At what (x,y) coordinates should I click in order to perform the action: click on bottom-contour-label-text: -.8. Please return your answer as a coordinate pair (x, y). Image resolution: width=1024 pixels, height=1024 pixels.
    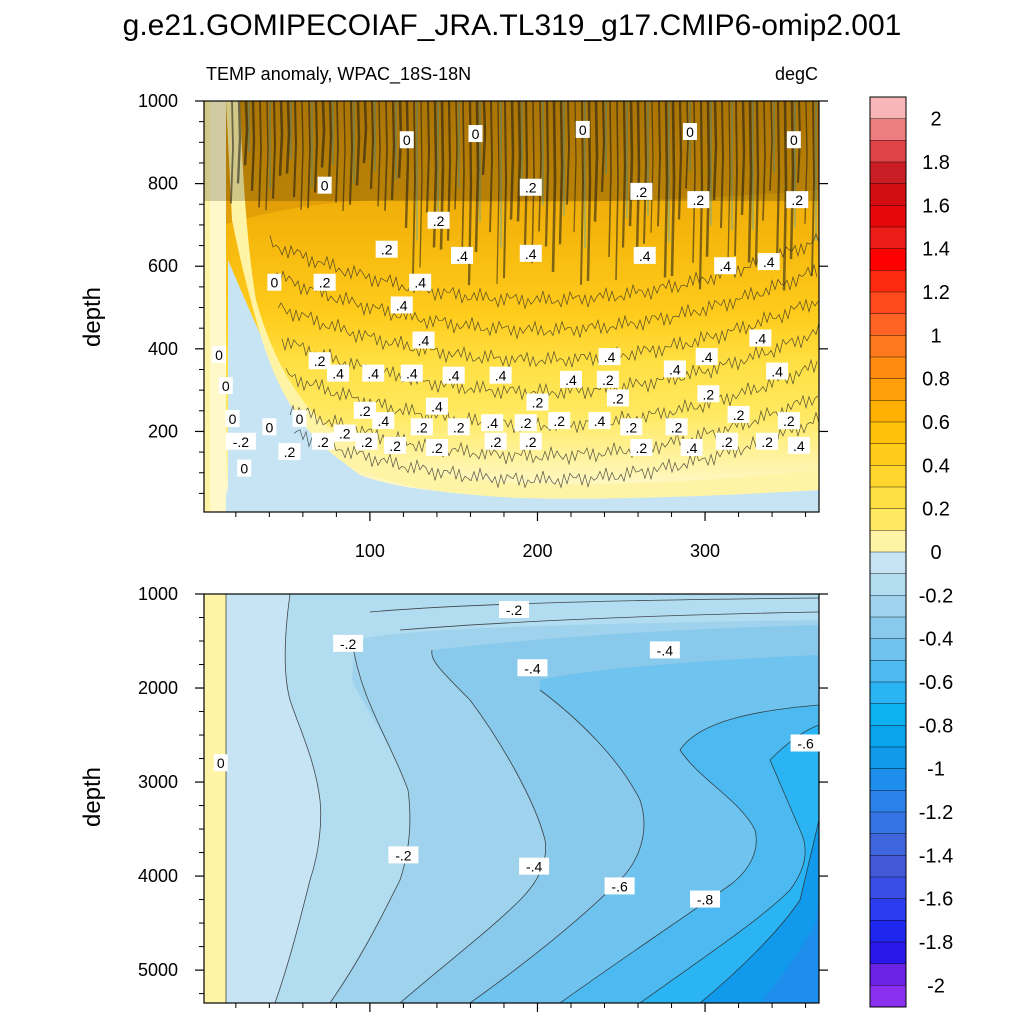
    Looking at the image, I should click on (705, 900).